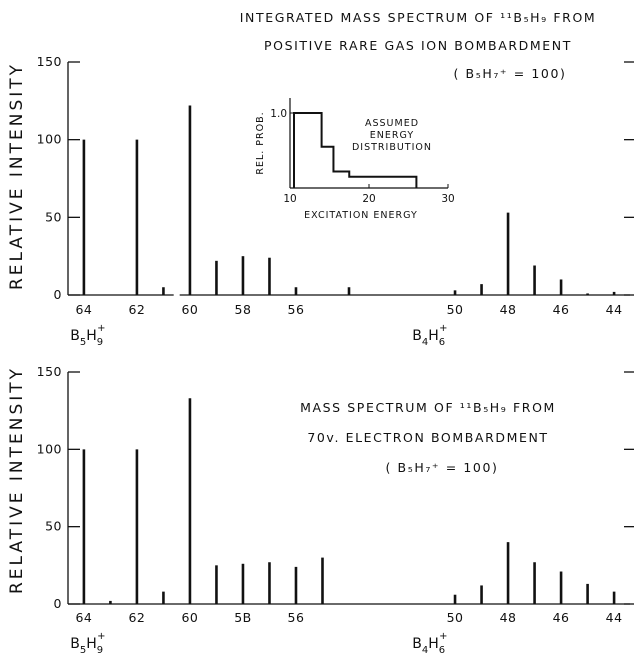 The image size is (640, 653). Describe the element at coordinates (418, 45) in the screenshot. I see `chart-title-line: POSITIVE RARE GAS ION BOMBARDMENT` at that location.